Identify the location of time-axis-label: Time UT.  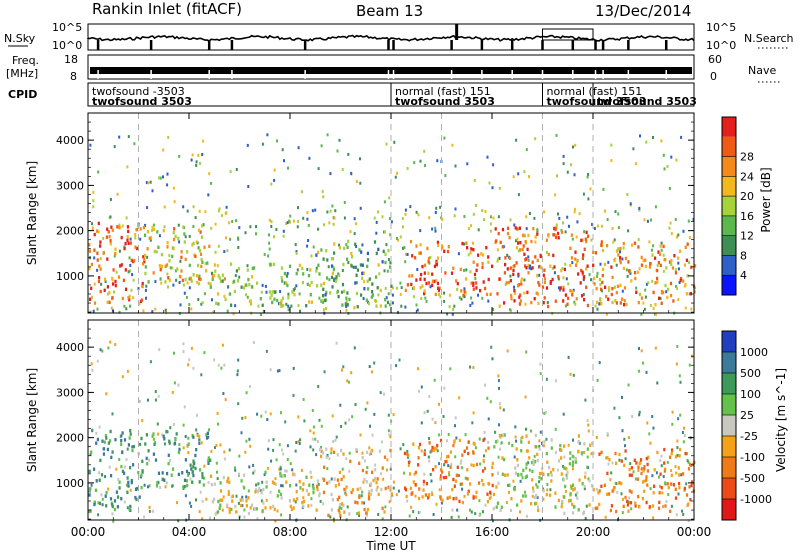
(390, 546).